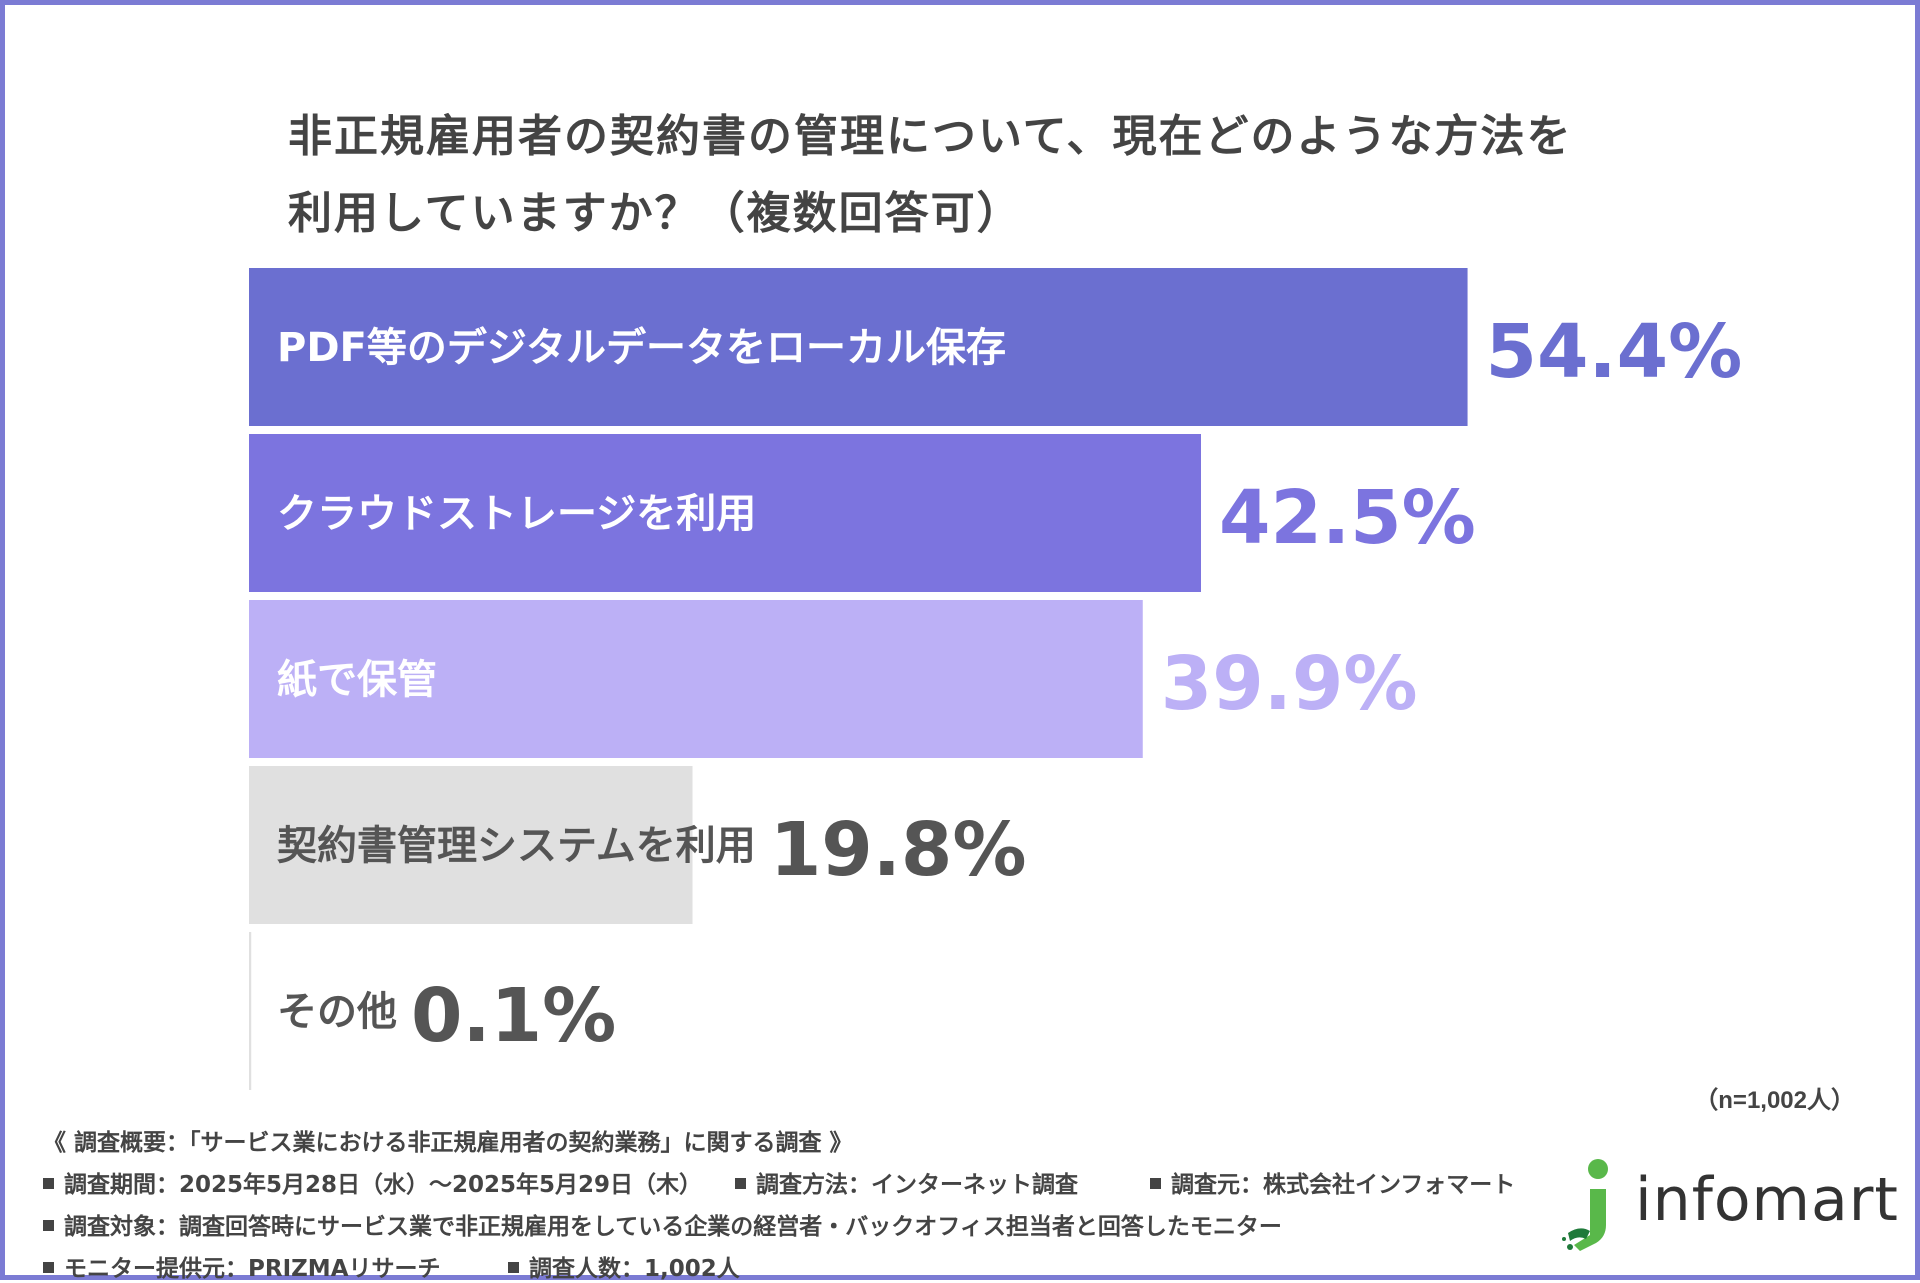 Image resolution: width=1920 pixels, height=1283 pixels. I want to click on bar-label-3: 契約書管理システムを利用, so click(516, 846).